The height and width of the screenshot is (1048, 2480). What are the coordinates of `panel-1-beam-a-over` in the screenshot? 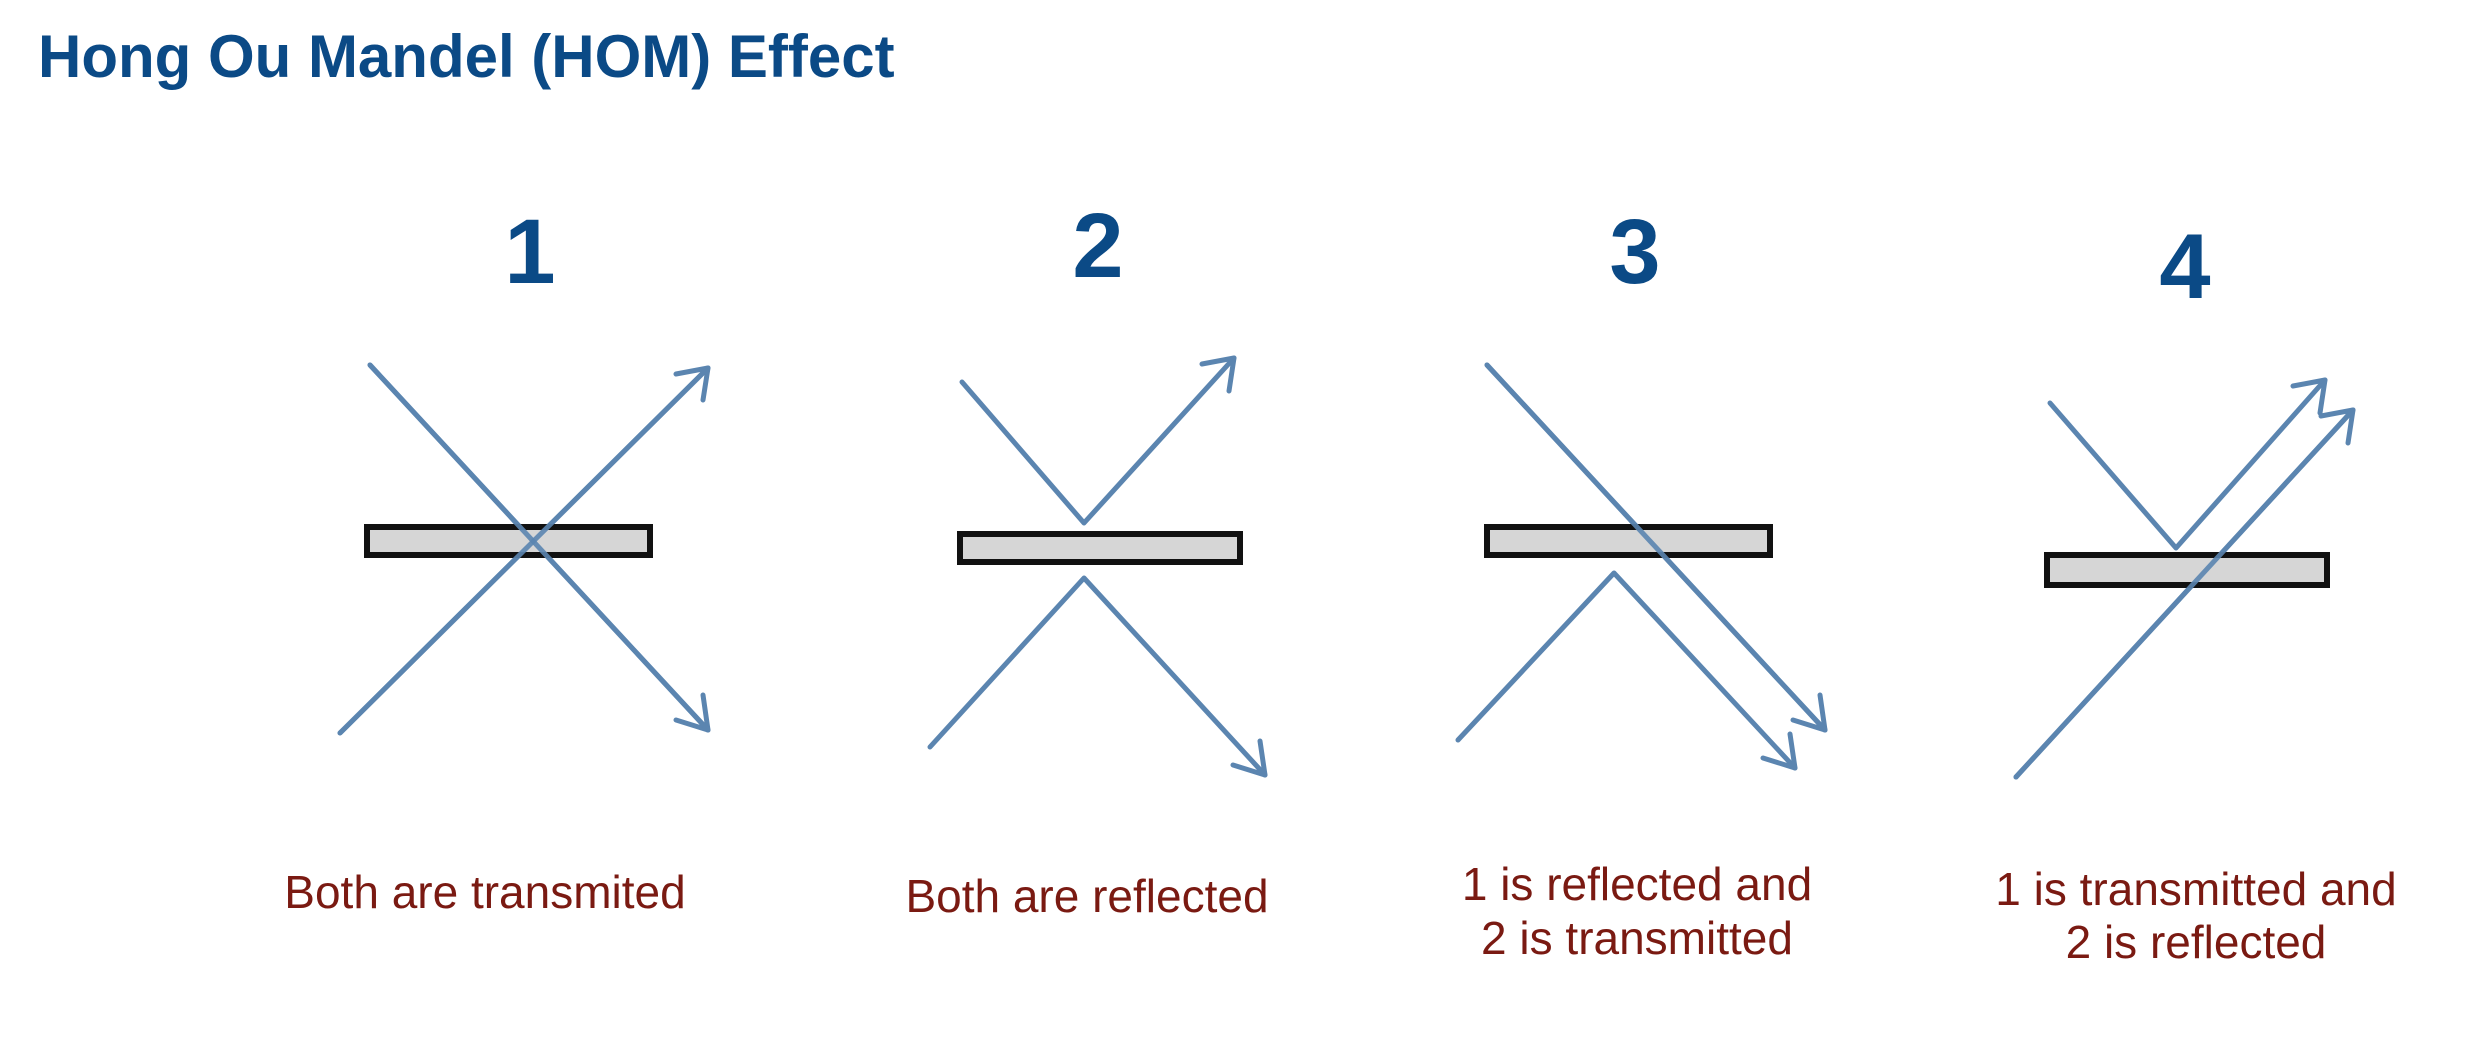 It's located at (539, 547).